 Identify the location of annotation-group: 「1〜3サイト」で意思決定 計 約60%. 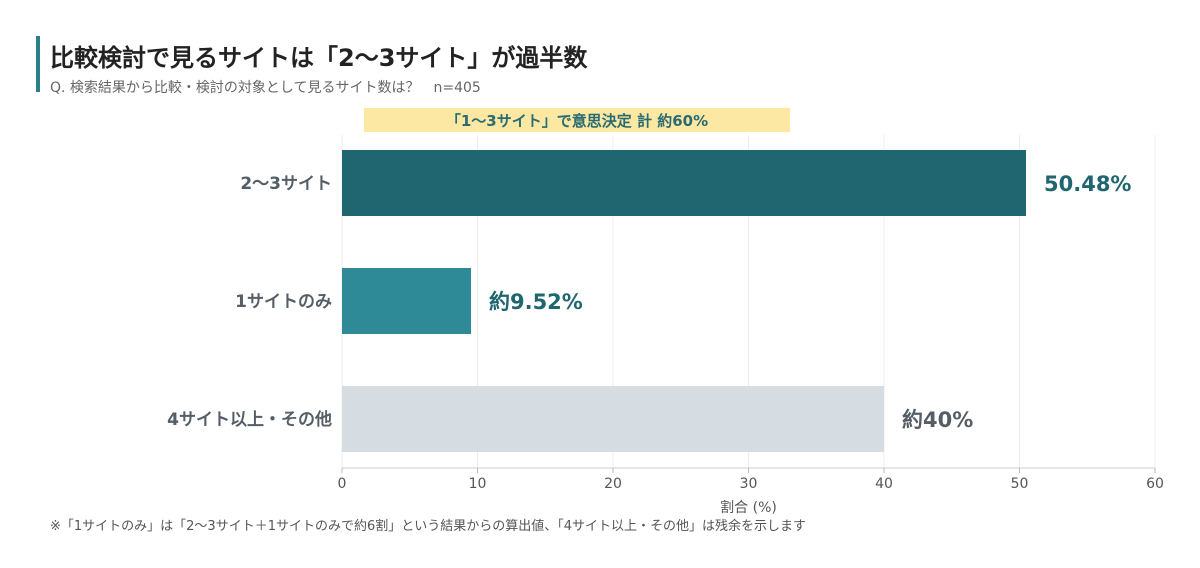
(577, 120).